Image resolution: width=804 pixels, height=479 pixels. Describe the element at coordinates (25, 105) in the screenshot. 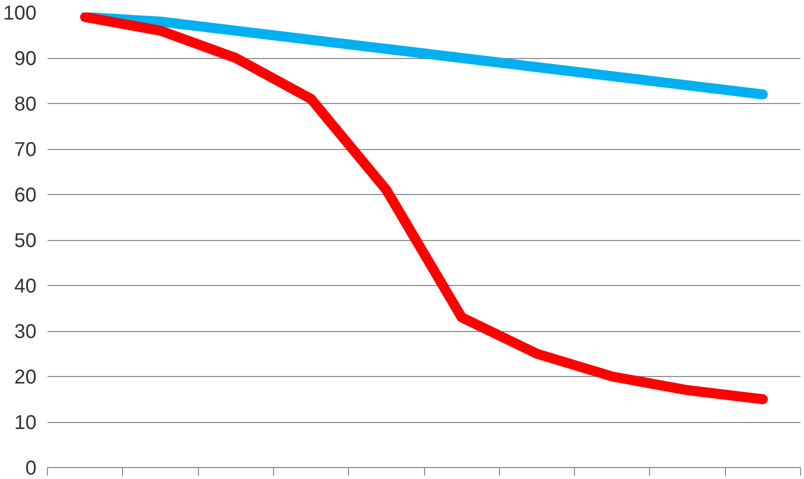

I see `y-tick-label: 80` at that location.